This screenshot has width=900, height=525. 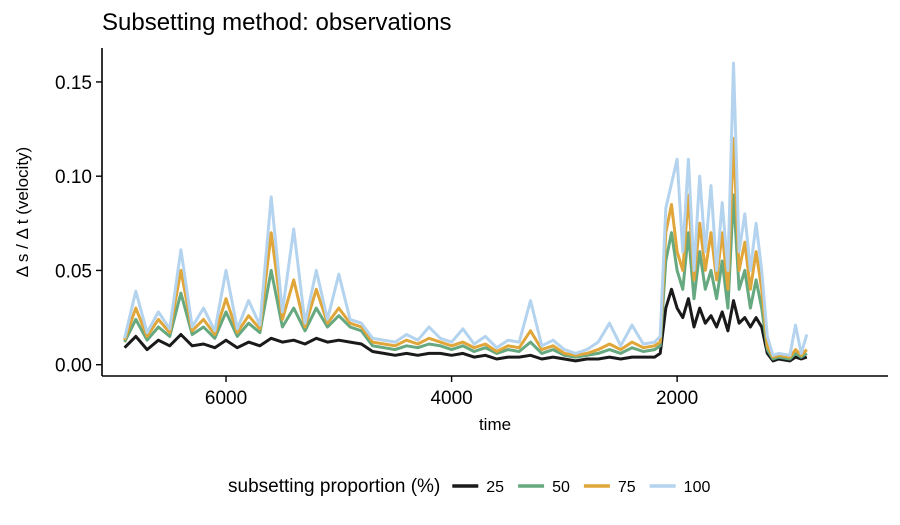 I want to click on y-tick-label: 0.15, so click(x=73, y=83).